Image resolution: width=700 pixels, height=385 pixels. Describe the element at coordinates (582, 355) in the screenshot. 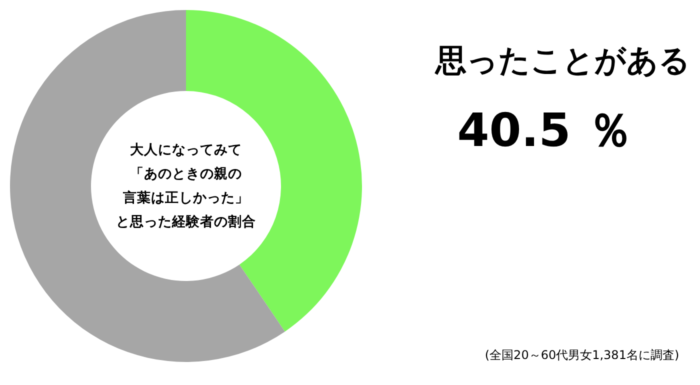

I see `text: (全国20～60代男女1,381名に調査)` at that location.